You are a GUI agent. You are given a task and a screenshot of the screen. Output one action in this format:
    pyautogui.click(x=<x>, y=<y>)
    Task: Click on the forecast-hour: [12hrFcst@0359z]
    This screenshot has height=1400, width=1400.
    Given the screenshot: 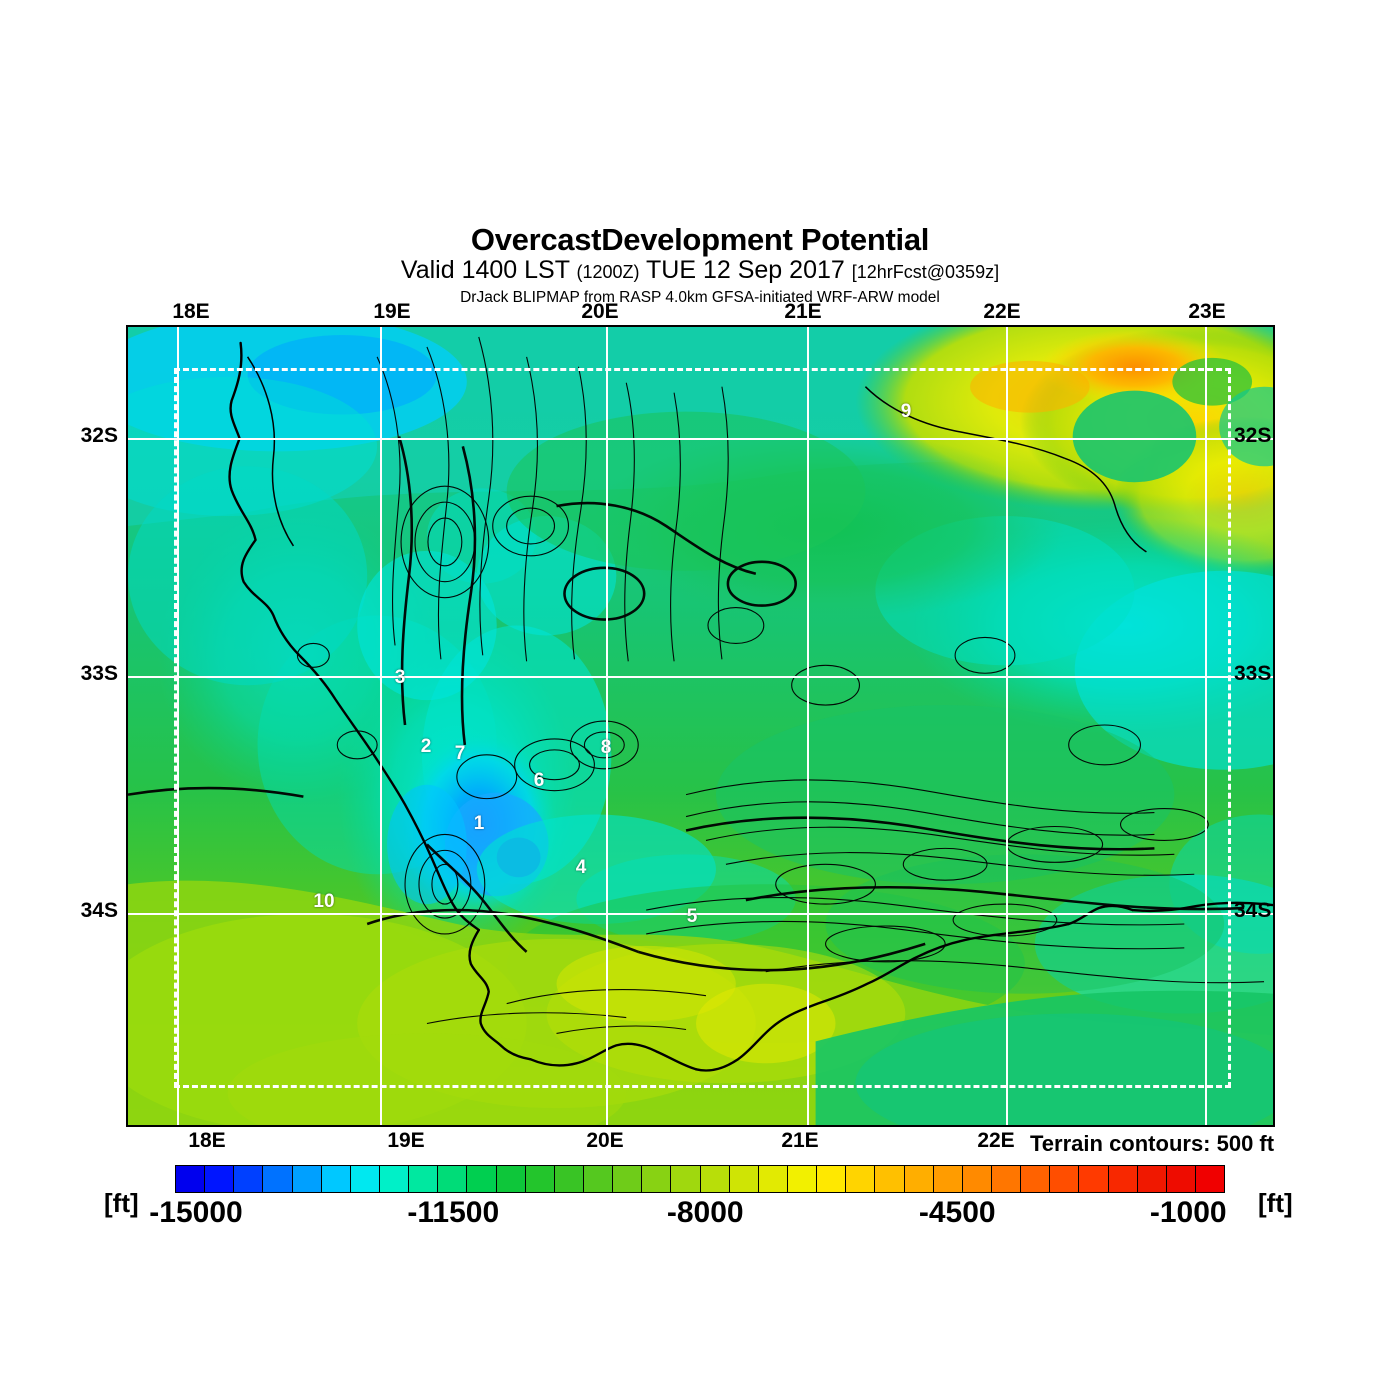 What is the action you would take?
    pyautogui.click(x=925, y=272)
    